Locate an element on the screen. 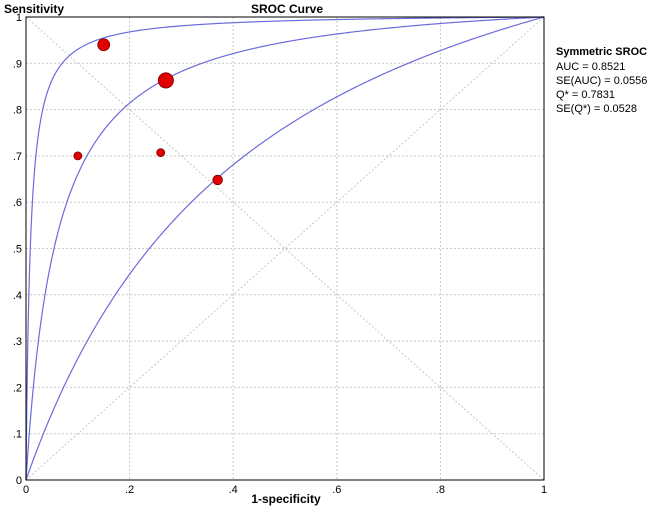 The image size is (650, 507). y-tick-label-10: 1 is located at coordinates (19, 18).